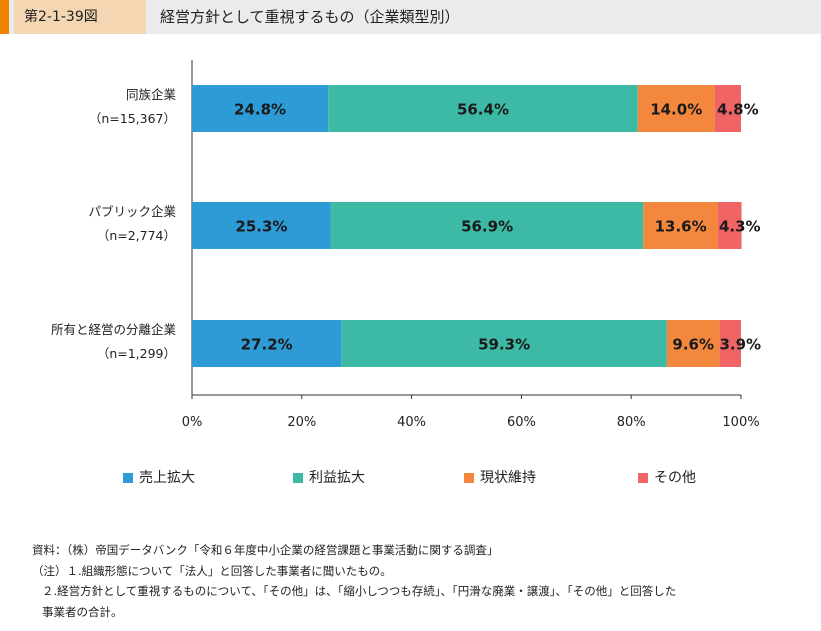  I want to click on chart-legend: 売上拡大 利益拡大 現状維持 その他, so click(410, 479).